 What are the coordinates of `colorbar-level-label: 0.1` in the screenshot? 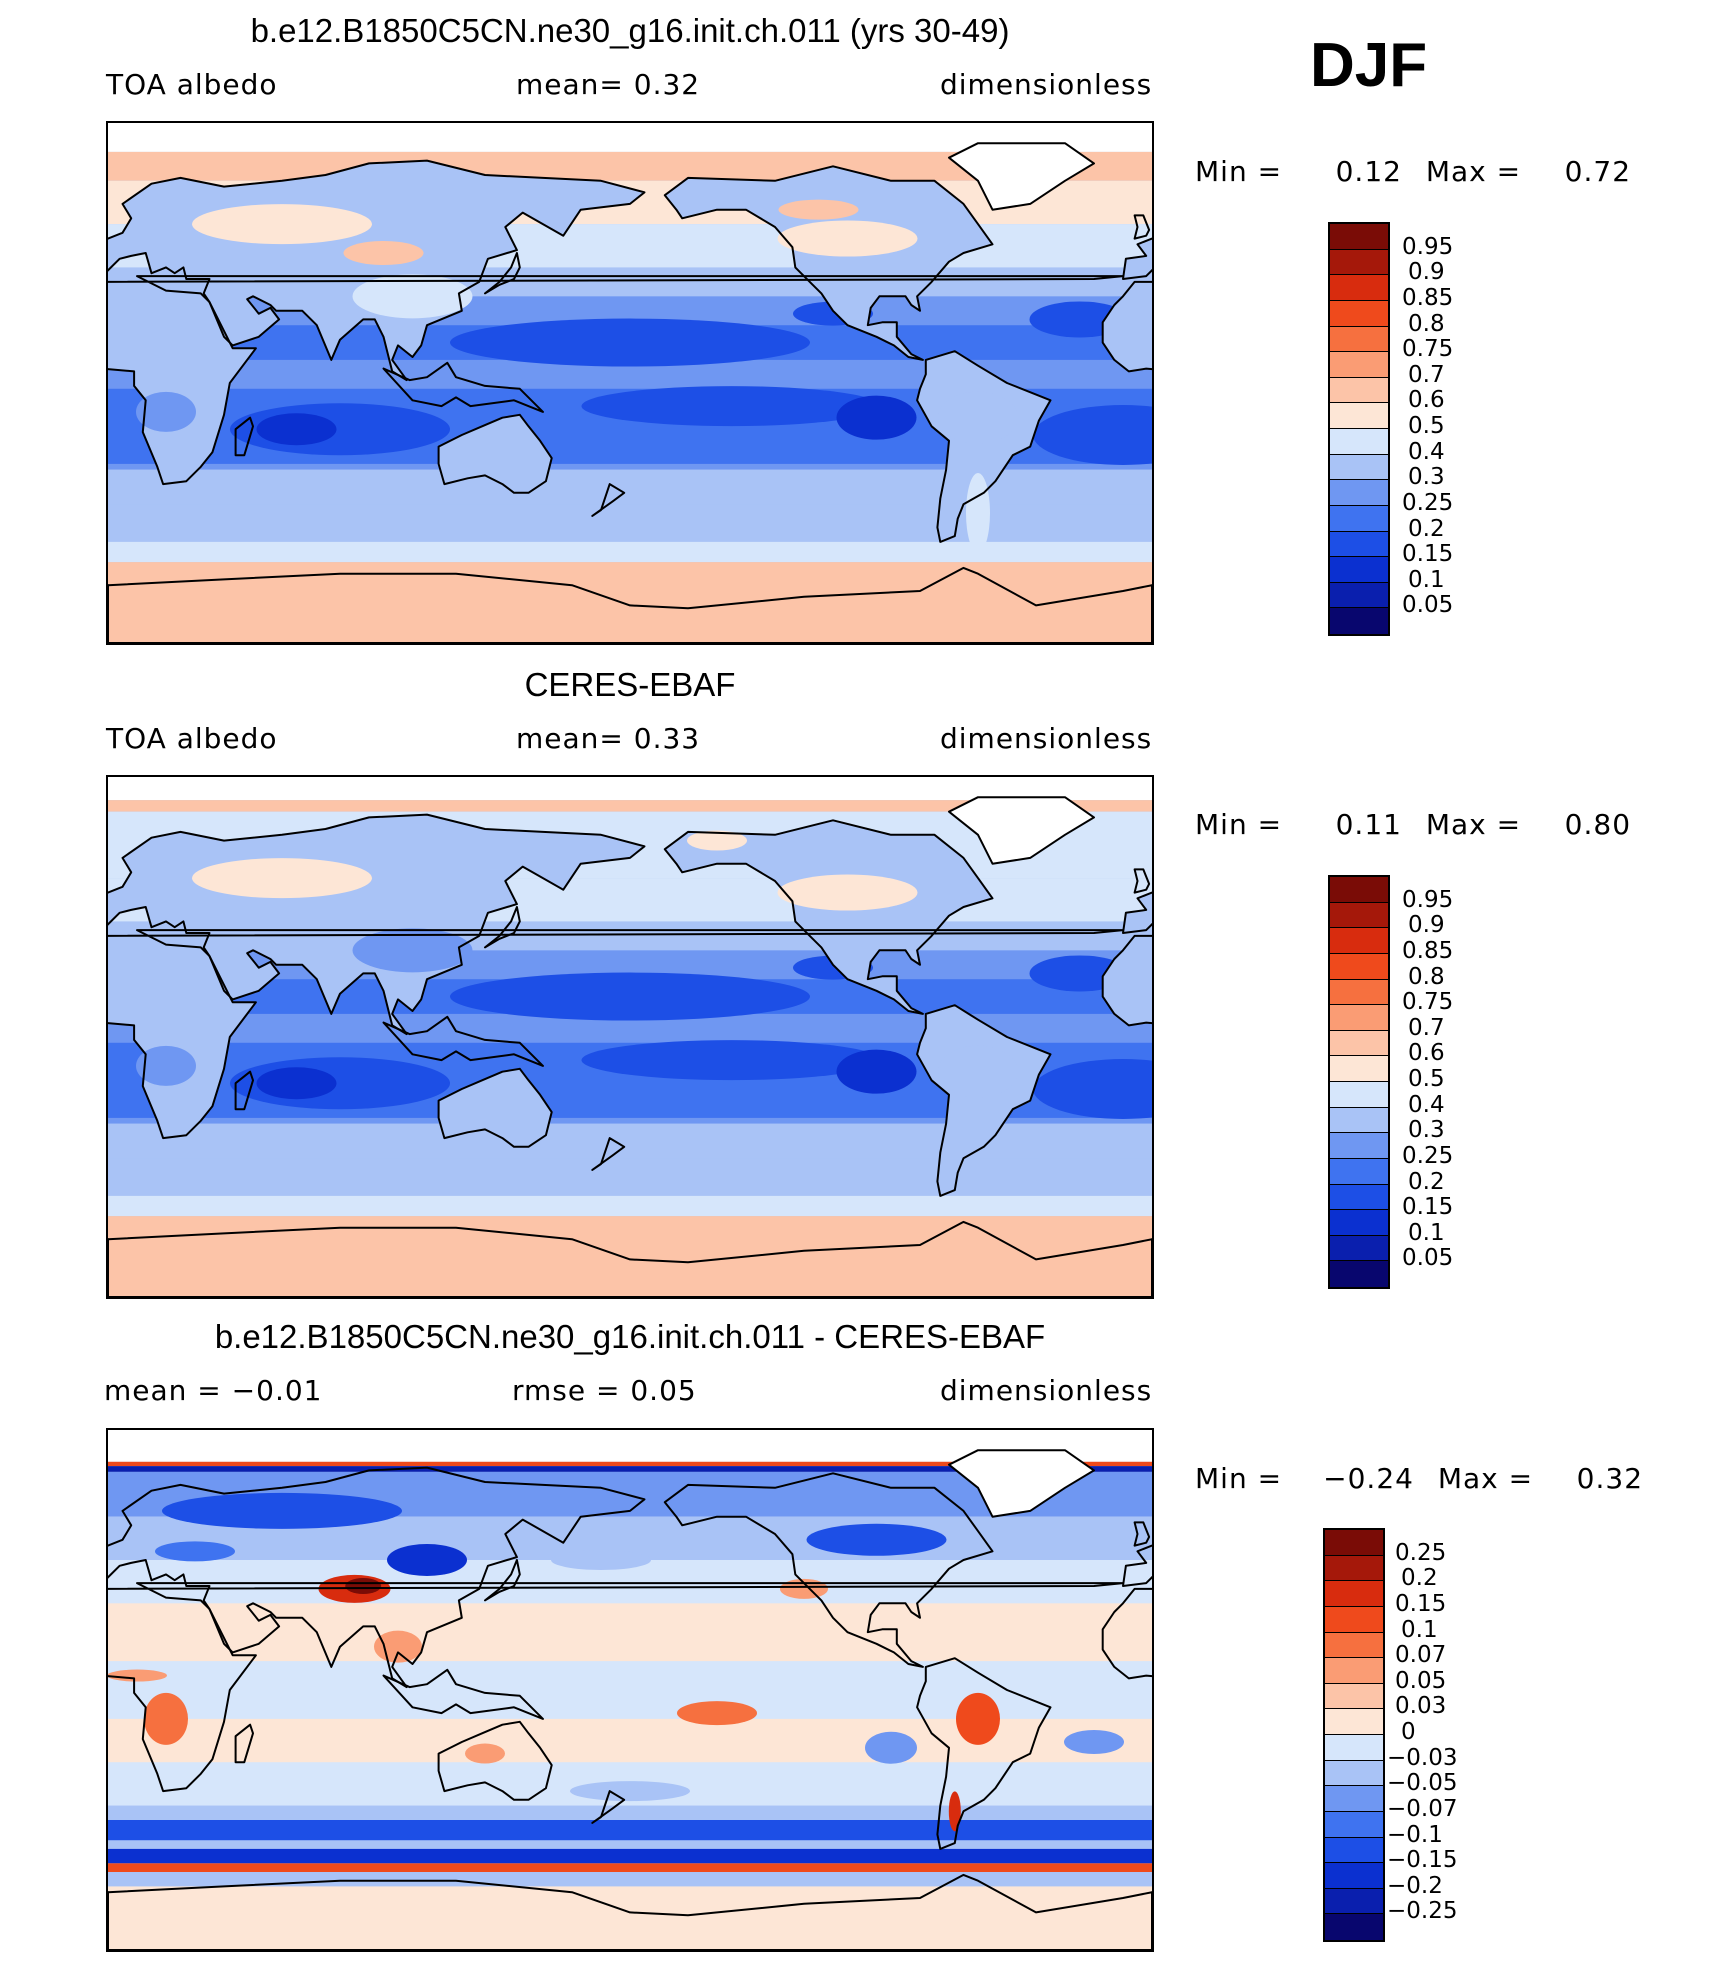 It's located at (1419, 1629).